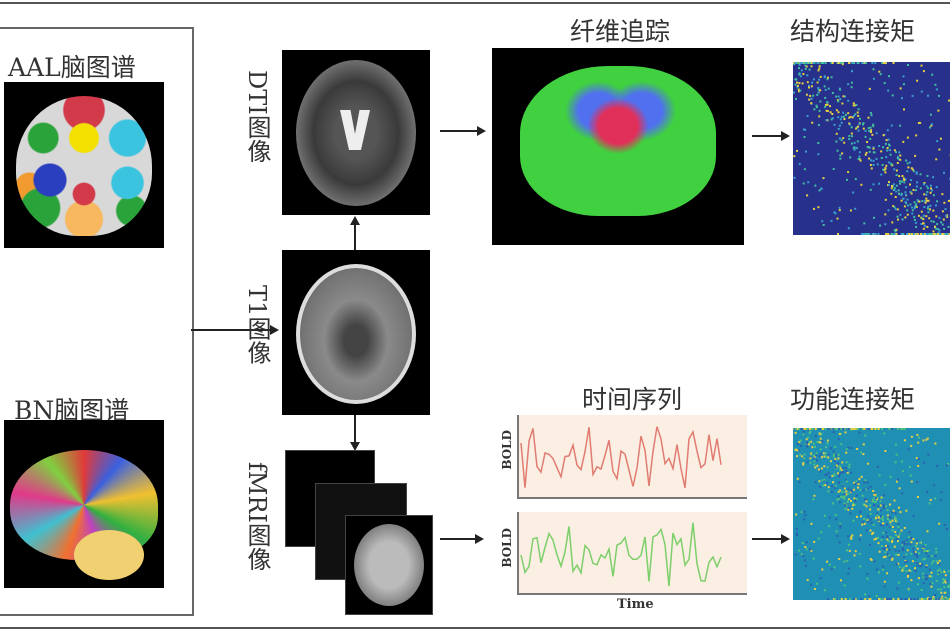  I want to click on structural-connectivity-matrix, so click(871, 148).